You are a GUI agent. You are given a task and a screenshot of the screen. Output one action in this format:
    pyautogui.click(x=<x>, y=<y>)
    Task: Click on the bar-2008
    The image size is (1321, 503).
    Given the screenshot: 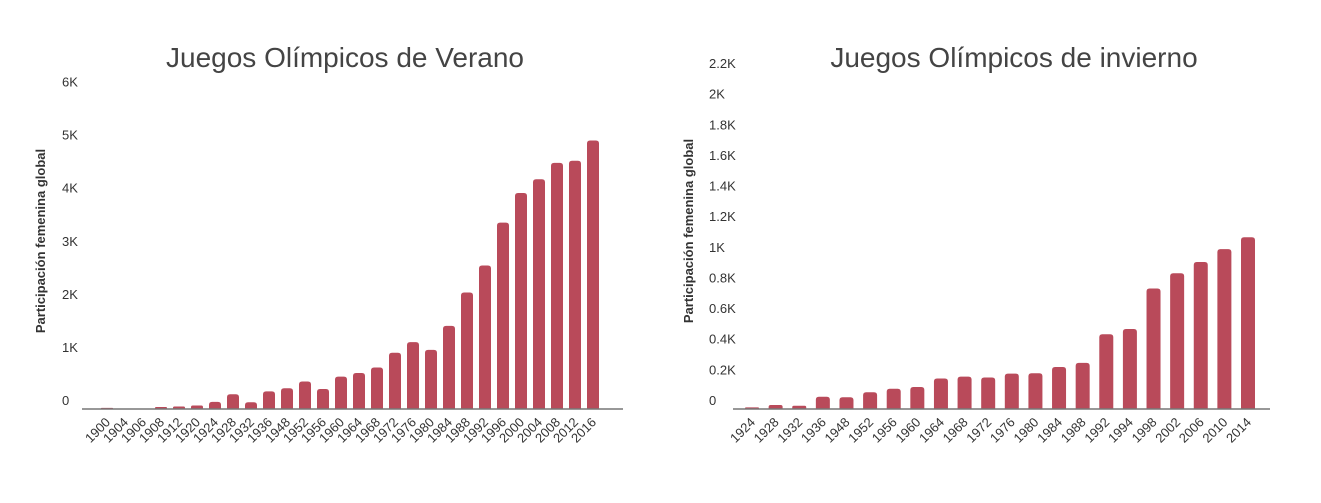 What is the action you would take?
    pyautogui.click(x=557, y=285)
    